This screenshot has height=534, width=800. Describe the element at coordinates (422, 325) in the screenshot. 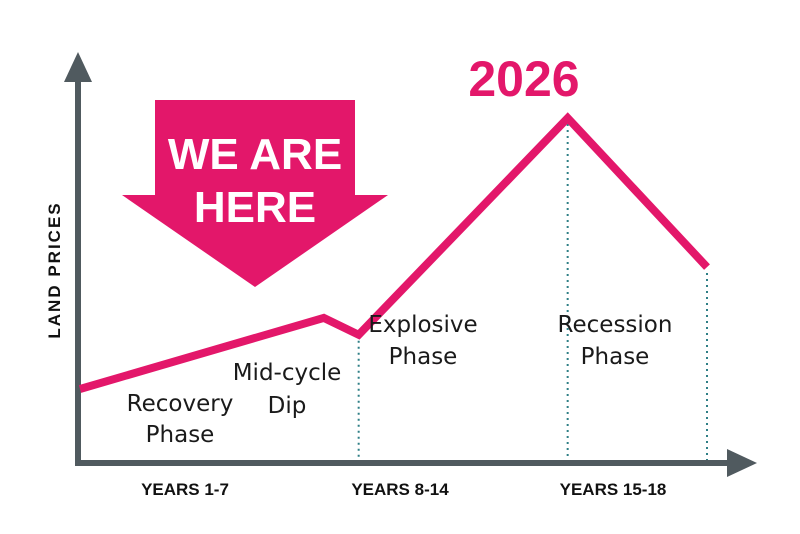

I see `phase-label-explosive-1: Explosive` at that location.